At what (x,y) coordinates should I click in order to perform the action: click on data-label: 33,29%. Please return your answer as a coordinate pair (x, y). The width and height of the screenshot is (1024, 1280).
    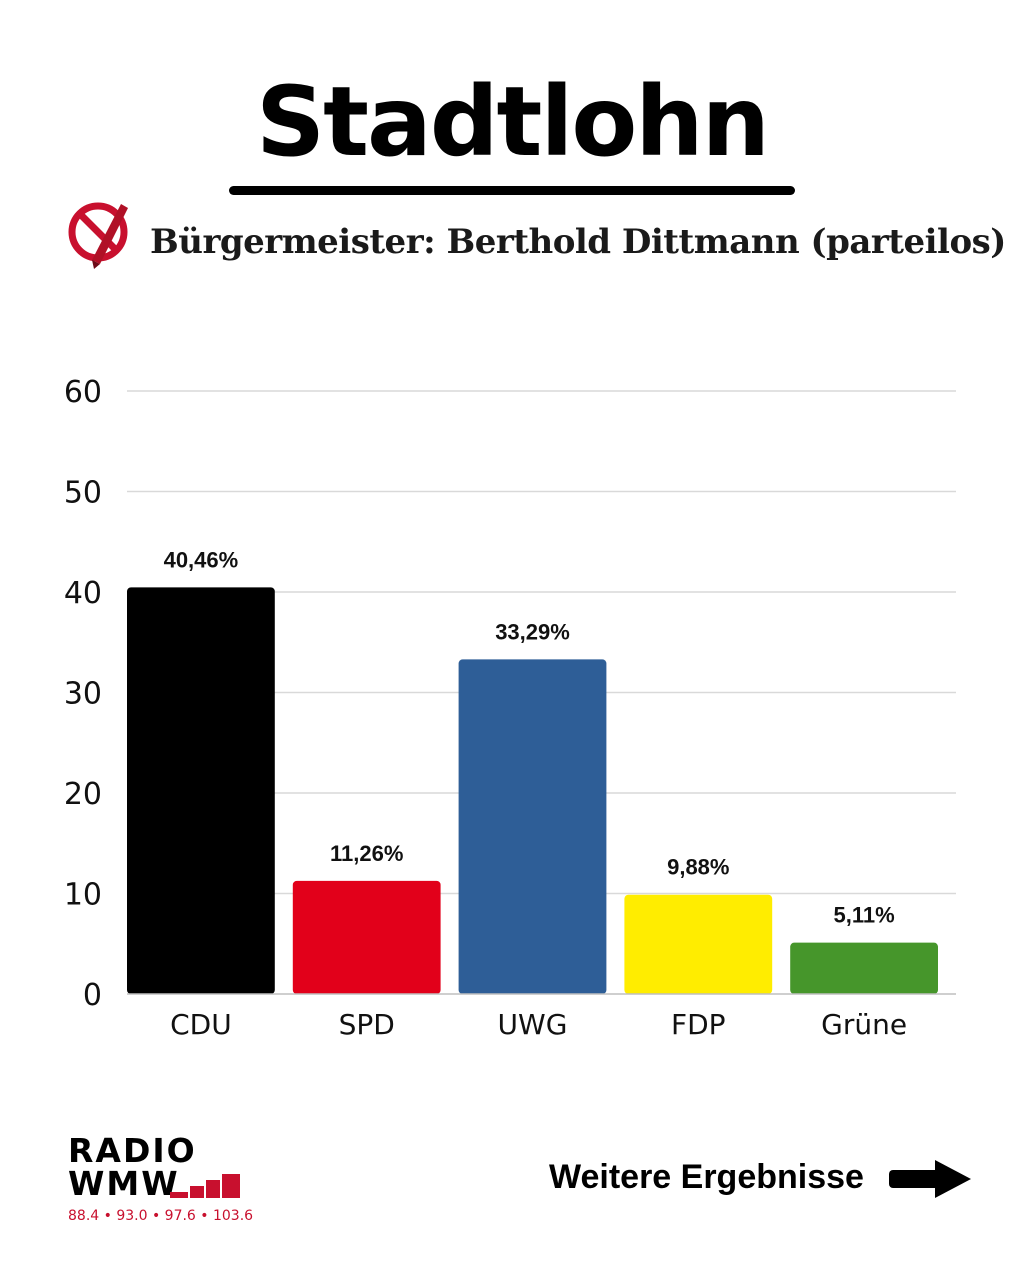
    Looking at the image, I should click on (532, 631).